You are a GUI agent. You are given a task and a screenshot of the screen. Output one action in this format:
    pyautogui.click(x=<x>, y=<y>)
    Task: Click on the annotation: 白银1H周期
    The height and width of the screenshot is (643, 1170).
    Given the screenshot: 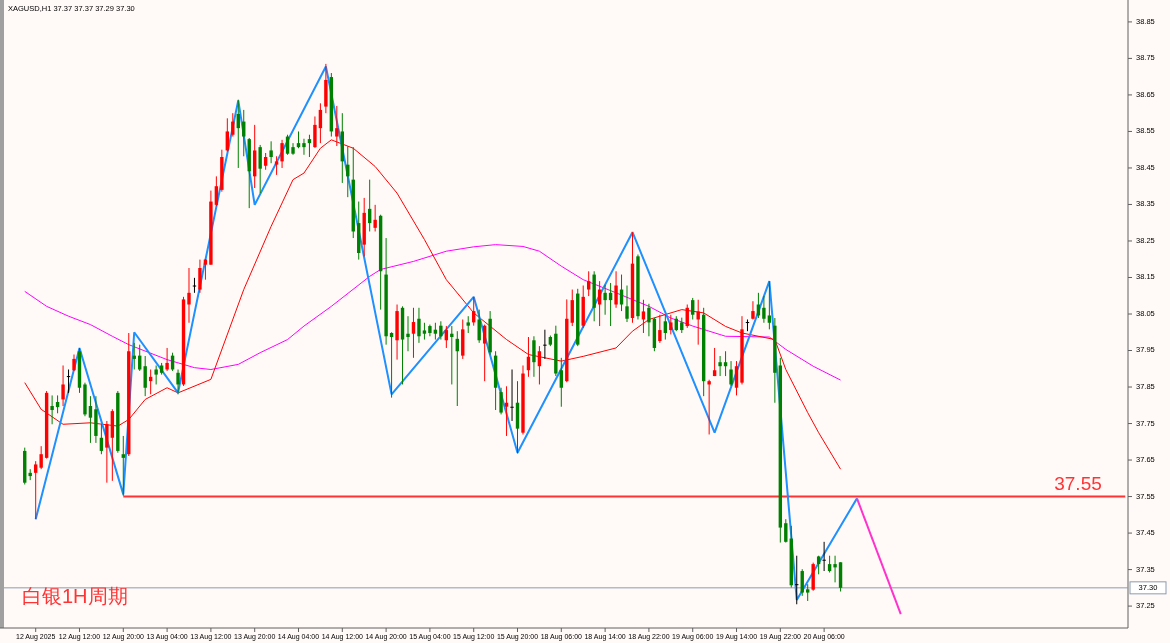 What is the action you would take?
    pyautogui.click(x=75, y=596)
    